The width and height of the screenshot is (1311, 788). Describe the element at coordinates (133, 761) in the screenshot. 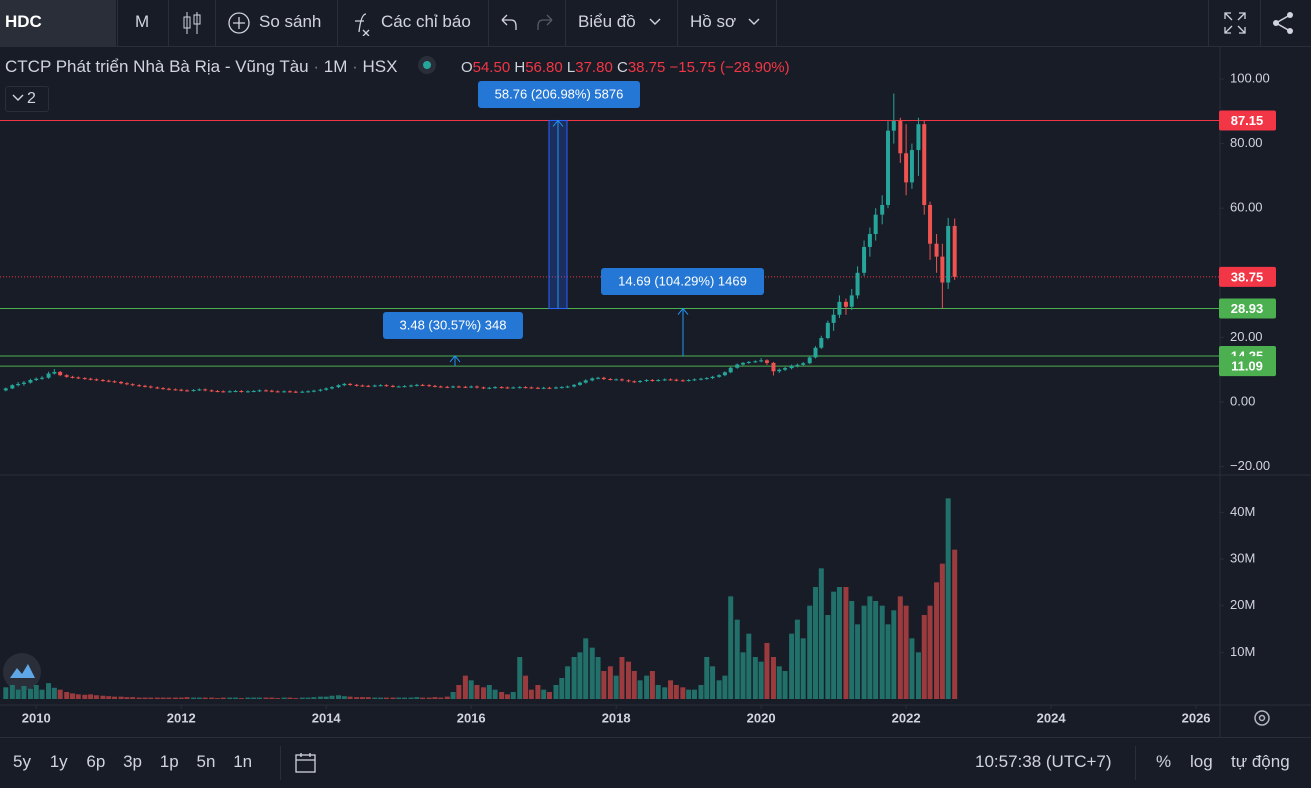

I see `range-button: 3p` at that location.